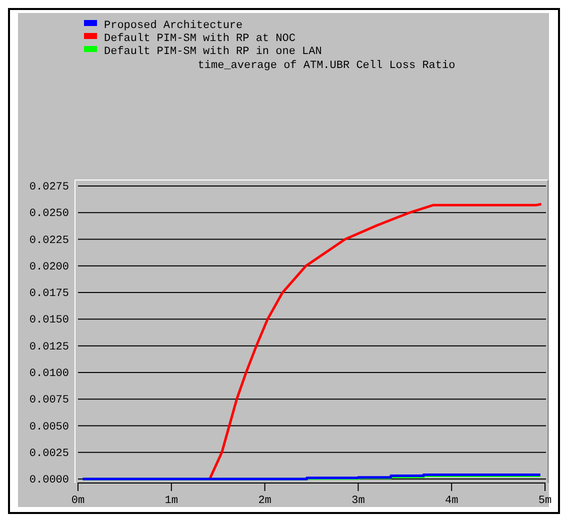 Image resolution: width=568 pixels, height=522 pixels. I want to click on y-tick-label: 0.0100, so click(49, 374).